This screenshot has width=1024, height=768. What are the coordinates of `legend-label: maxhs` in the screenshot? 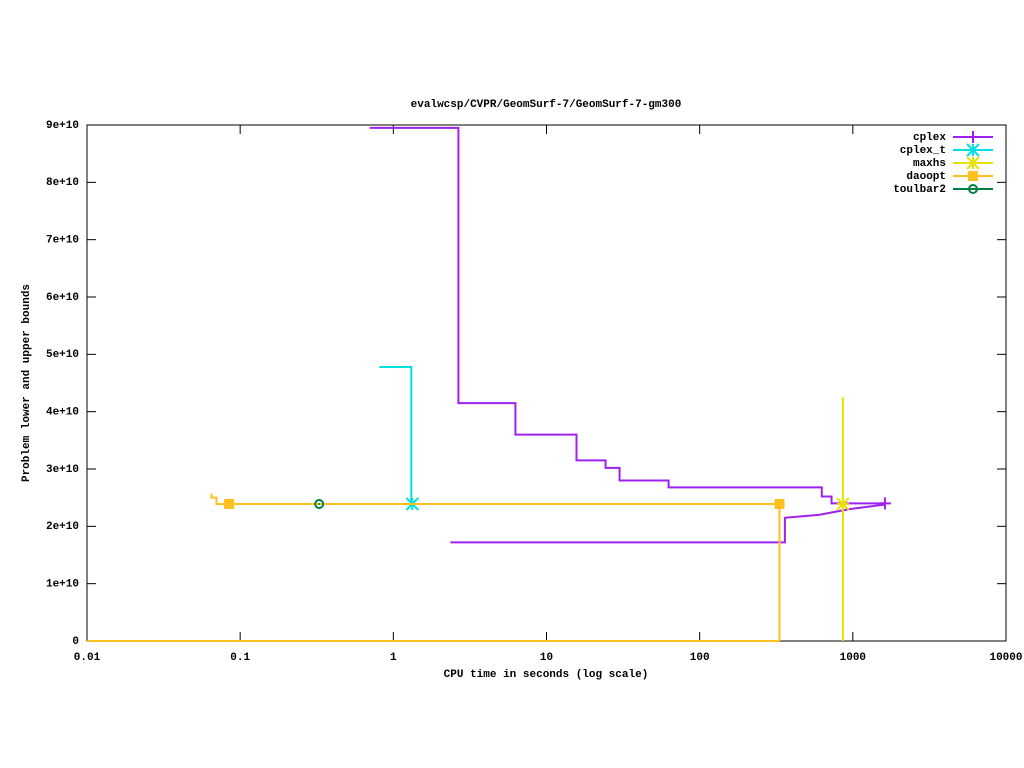 It's located at (929, 164).